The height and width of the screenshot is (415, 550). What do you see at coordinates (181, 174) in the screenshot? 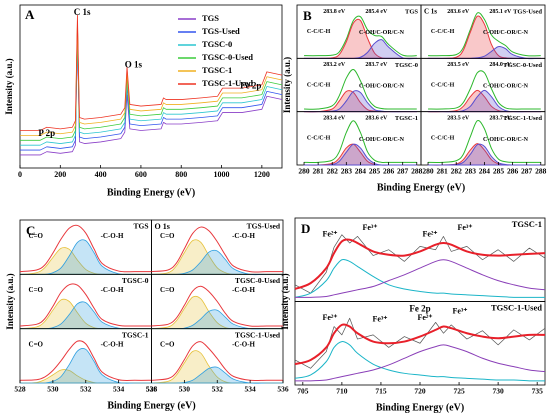
I see `x-tick-label: 800` at bounding box center [181, 174].